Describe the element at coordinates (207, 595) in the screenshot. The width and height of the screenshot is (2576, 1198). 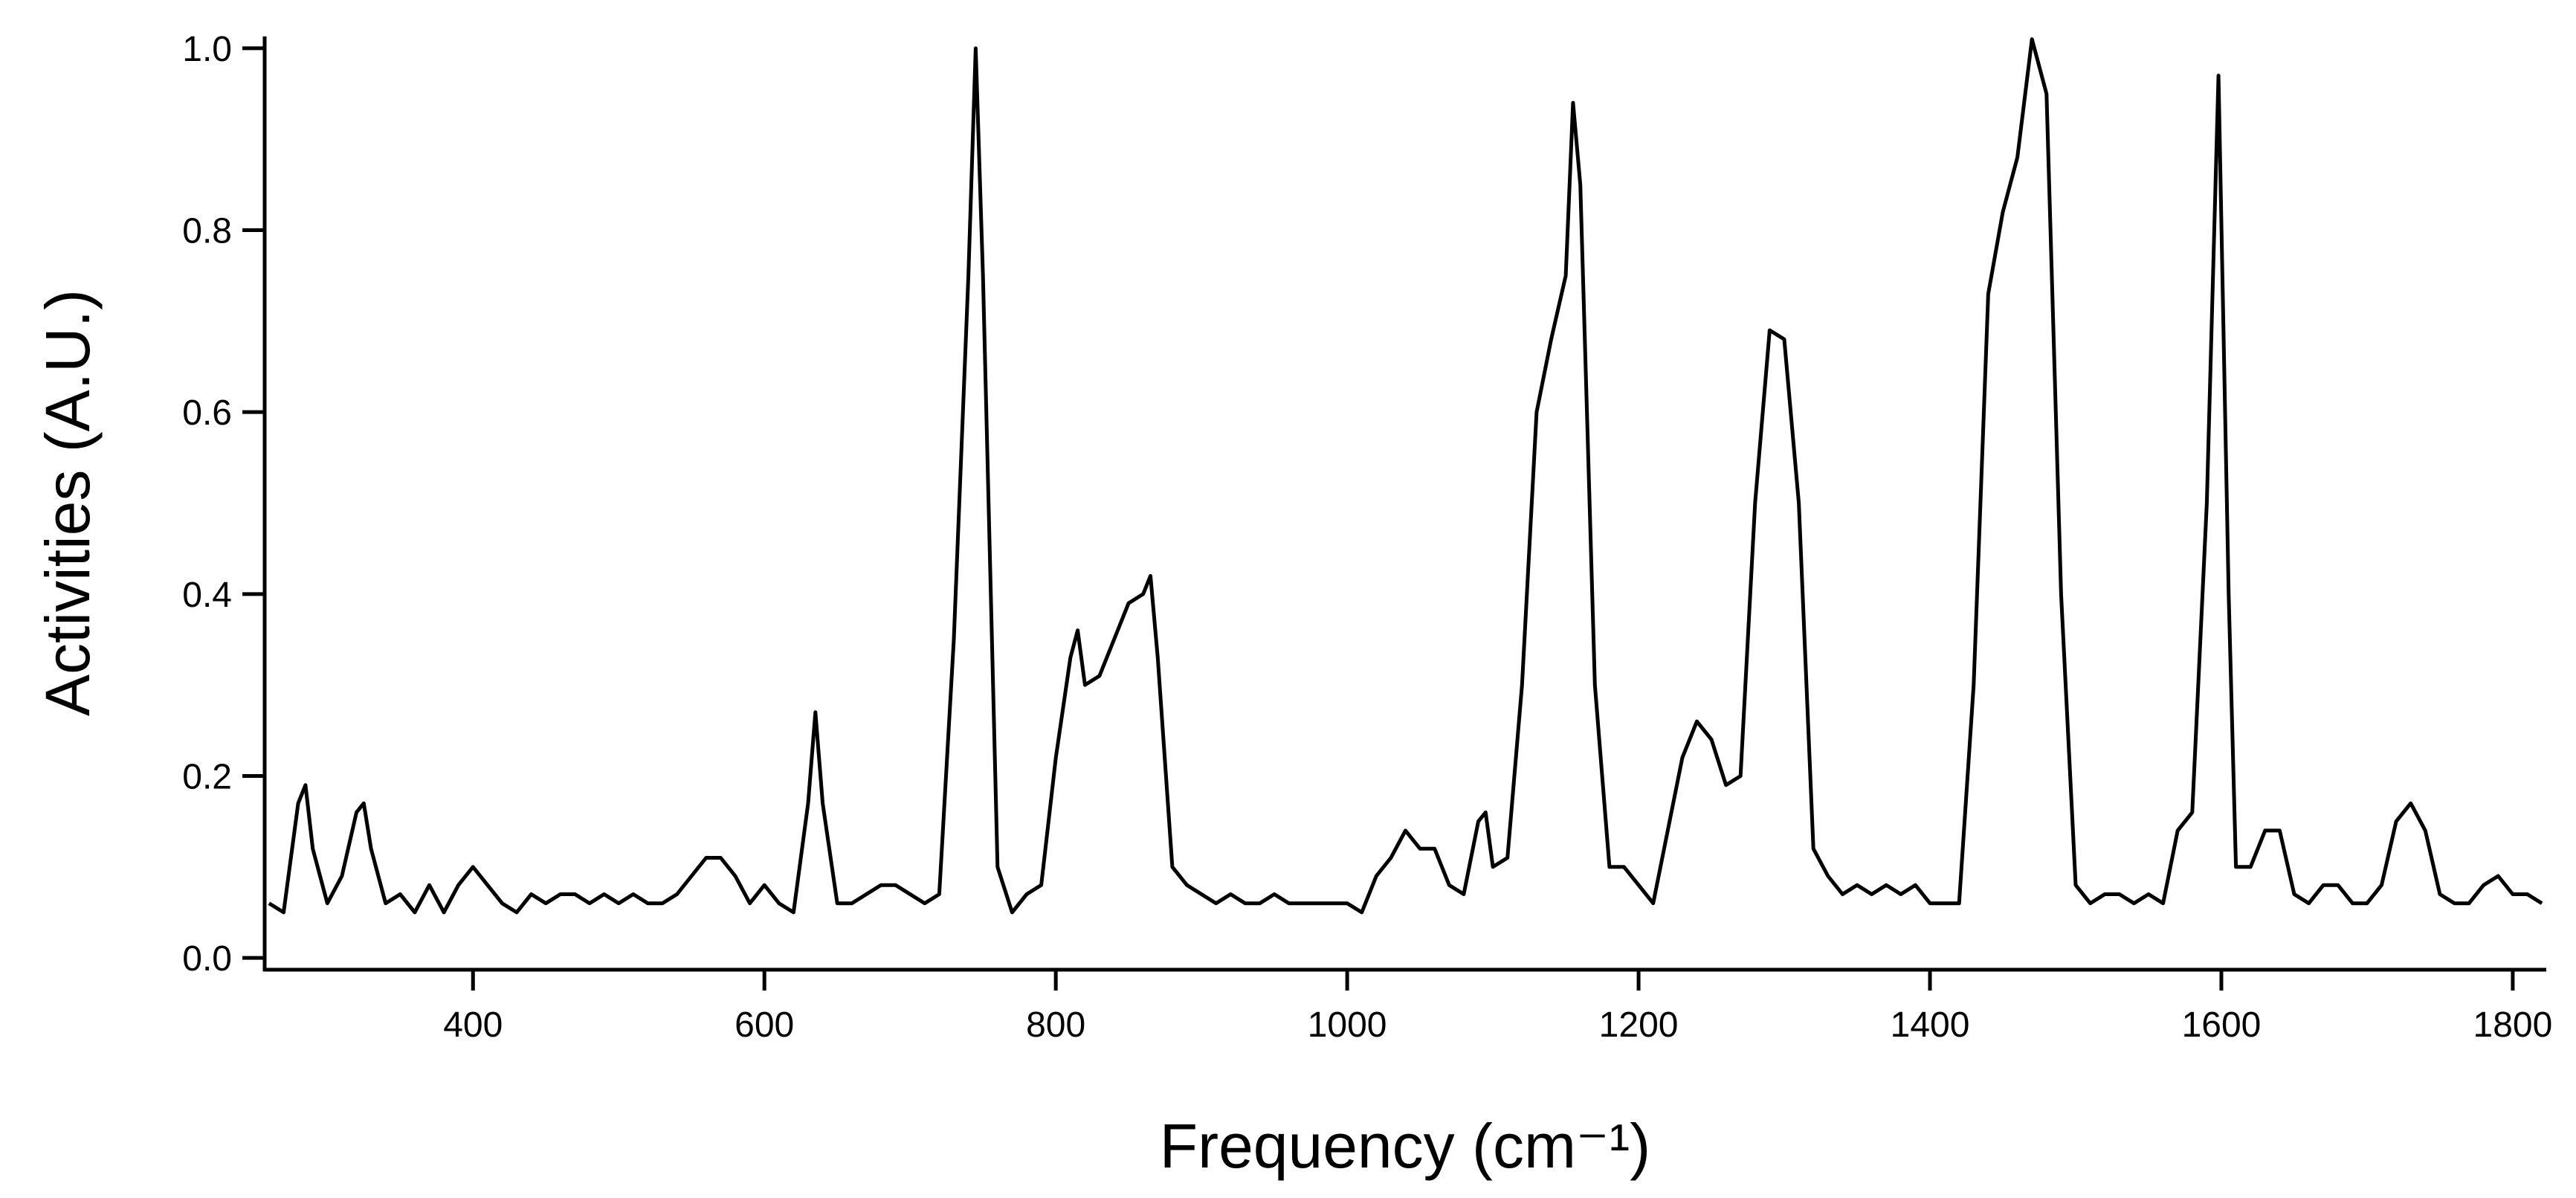
I see `y-tick-label: 0.4` at that location.